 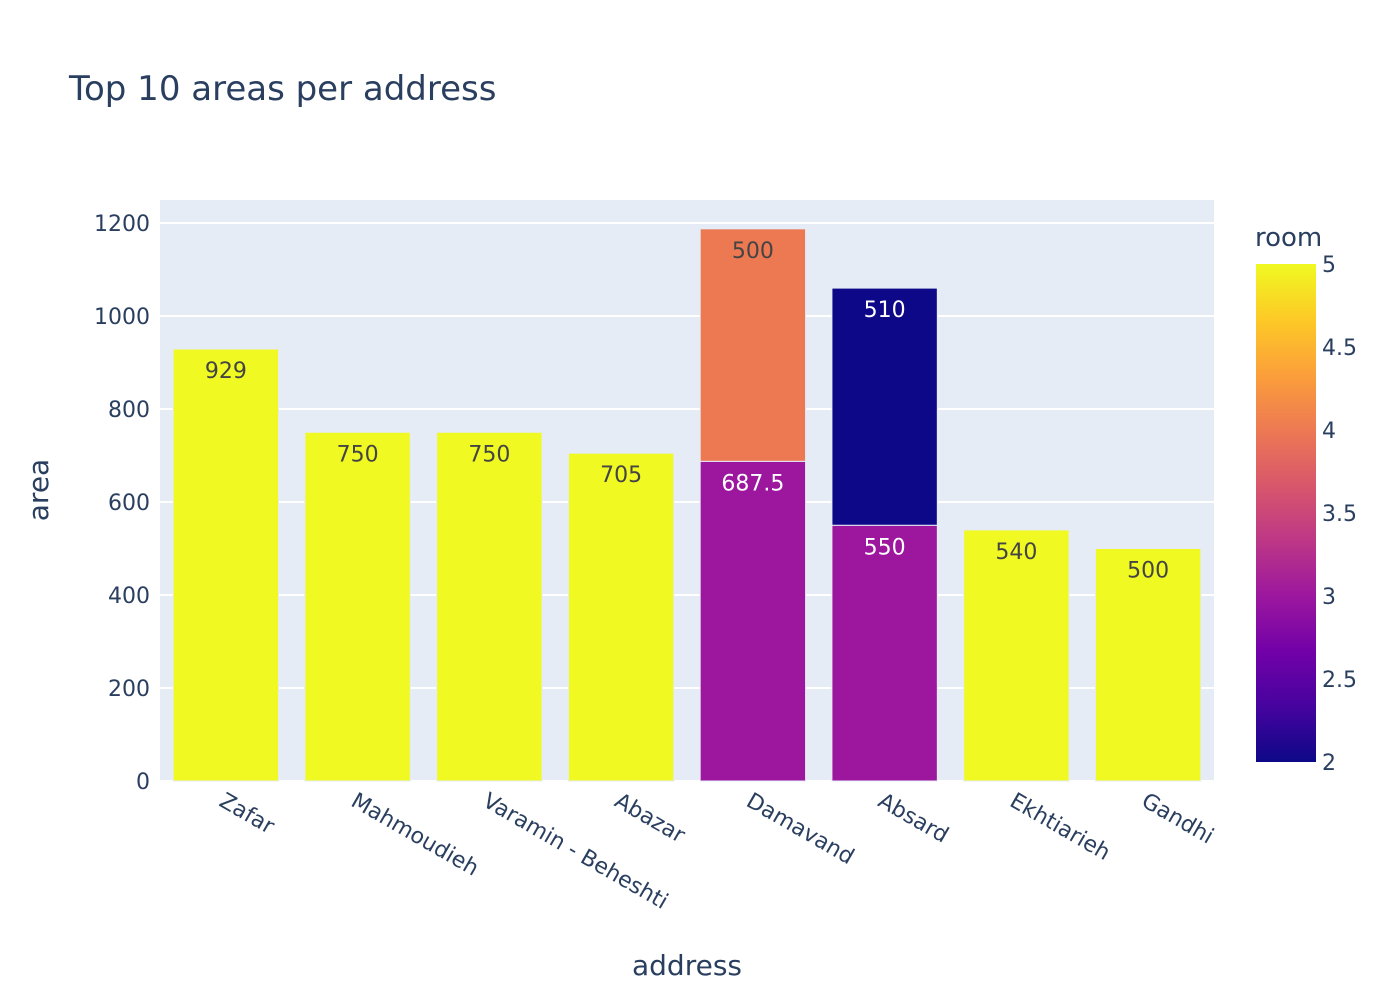 I want to click on colorbar-tick-label: 3.5, so click(x=1339, y=514).